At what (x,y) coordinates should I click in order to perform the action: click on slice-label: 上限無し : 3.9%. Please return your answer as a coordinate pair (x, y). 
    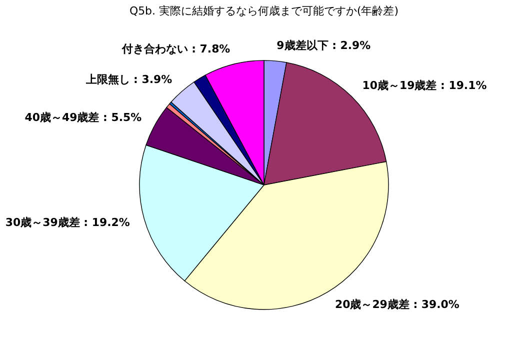
    Looking at the image, I should click on (128, 79).